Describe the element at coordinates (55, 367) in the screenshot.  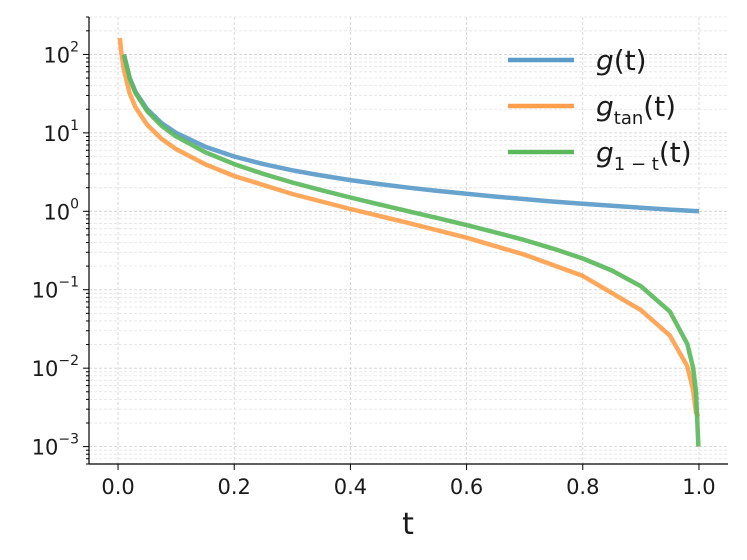
I see `y-tick-label: 10⁻²` at that location.